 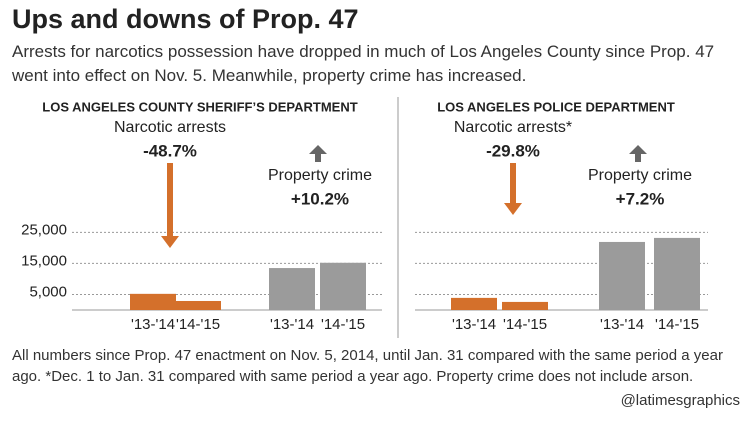 What do you see at coordinates (170, 127) in the screenshot?
I see `series-label: Narcotic arrests` at bounding box center [170, 127].